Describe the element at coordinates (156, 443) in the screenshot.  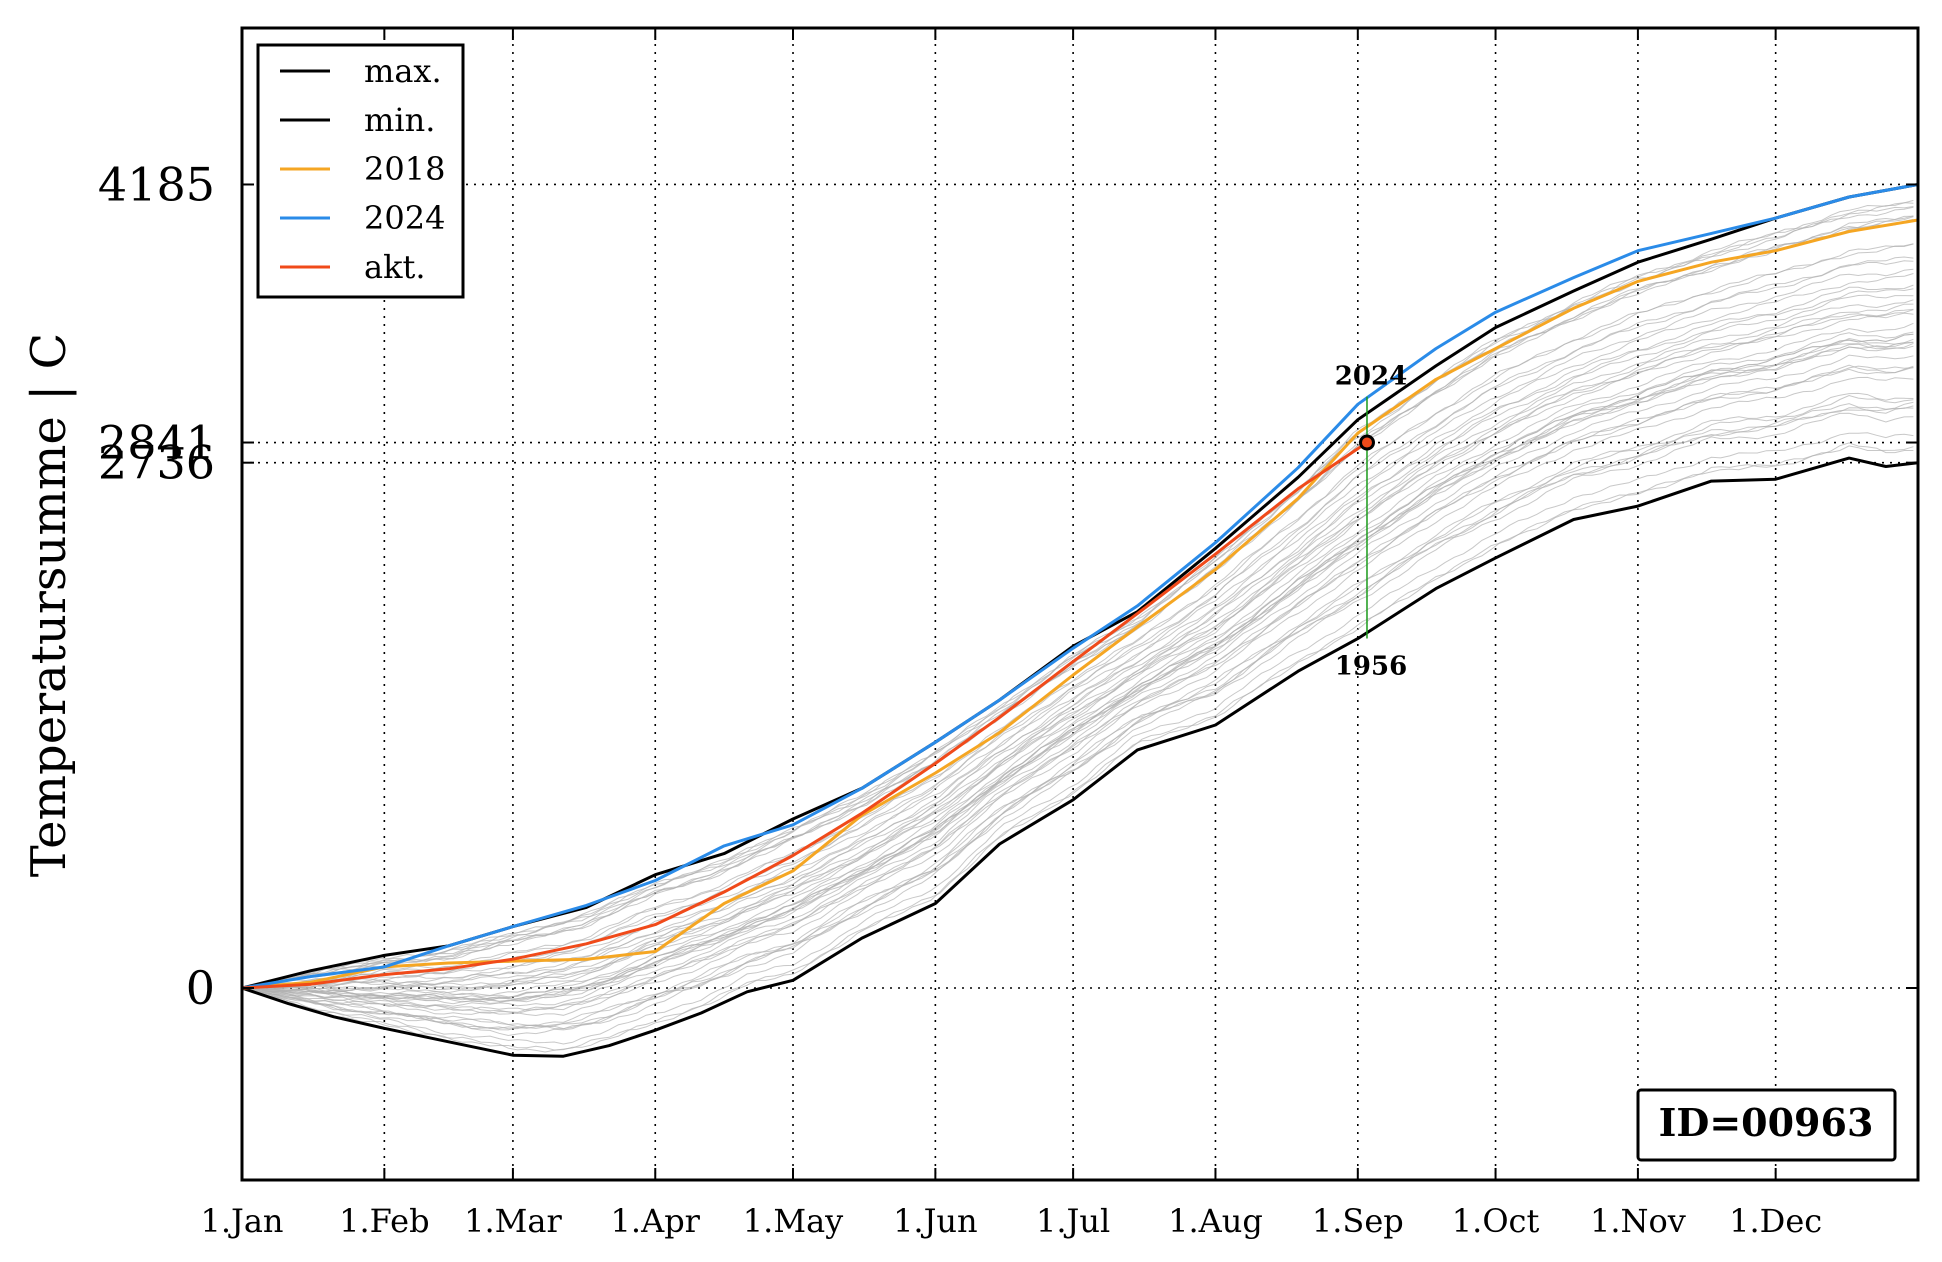
I see `y-tick-label: 2841` at that location.